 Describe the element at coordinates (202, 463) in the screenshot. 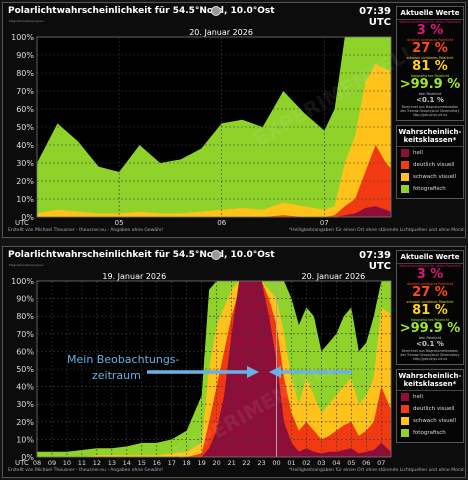

I see `x-tick-label: 19` at that location.